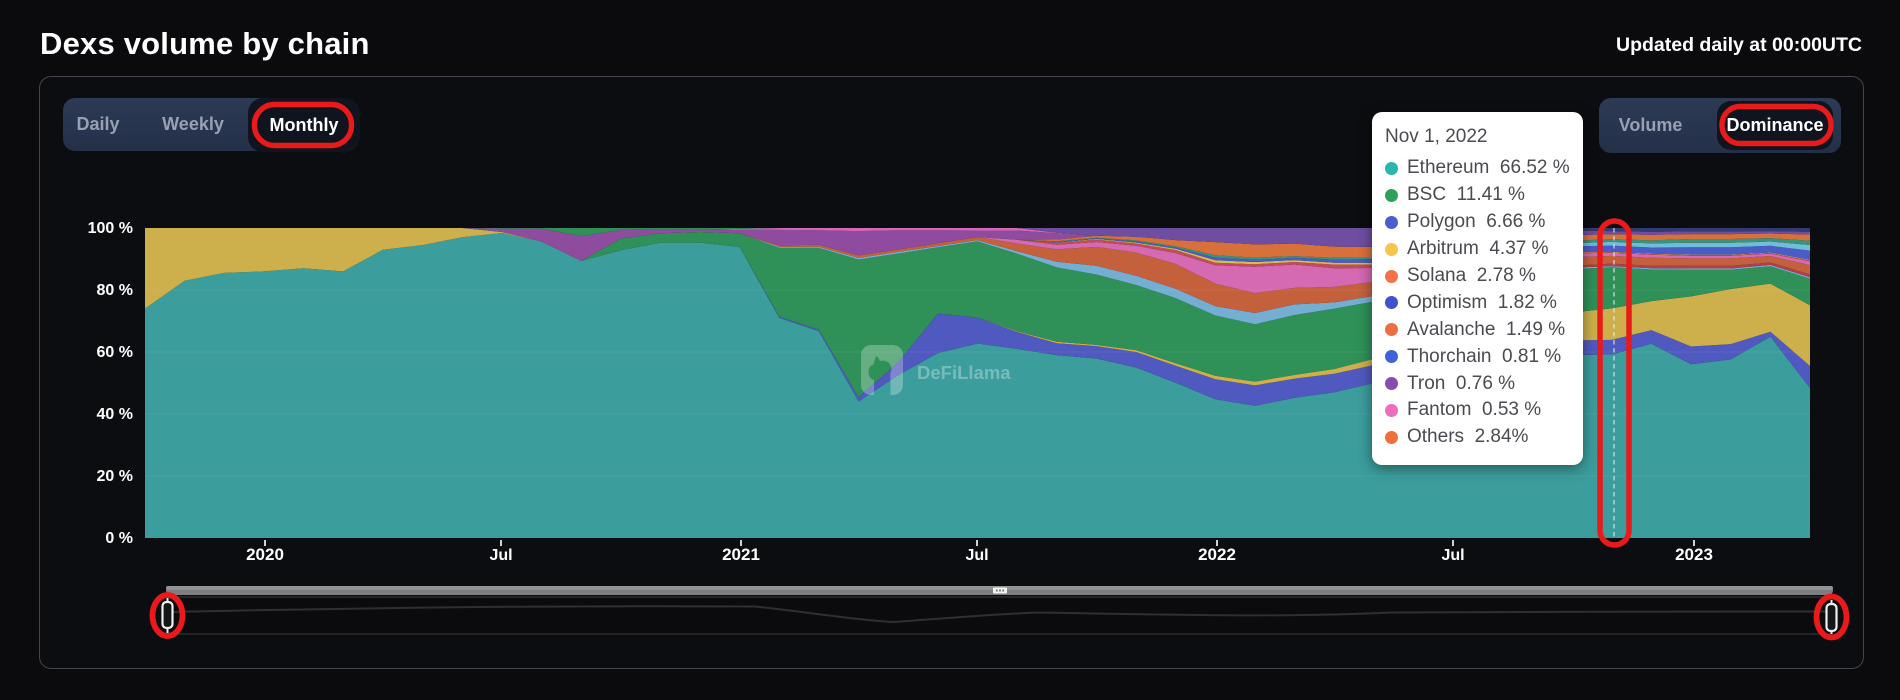 The height and width of the screenshot is (700, 1900). What do you see at coordinates (1694, 554) in the screenshot?
I see `svg-text: 2023` at bounding box center [1694, 554].